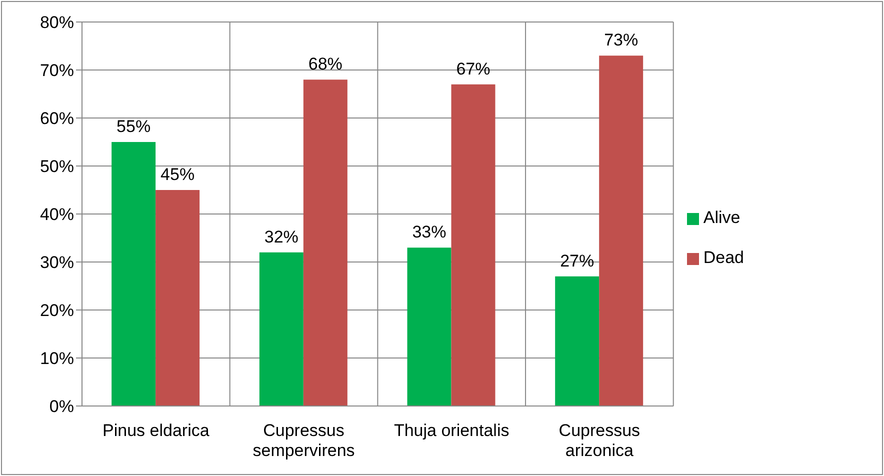  I want to click on y-tick-label: 50%, so click(57, 166).